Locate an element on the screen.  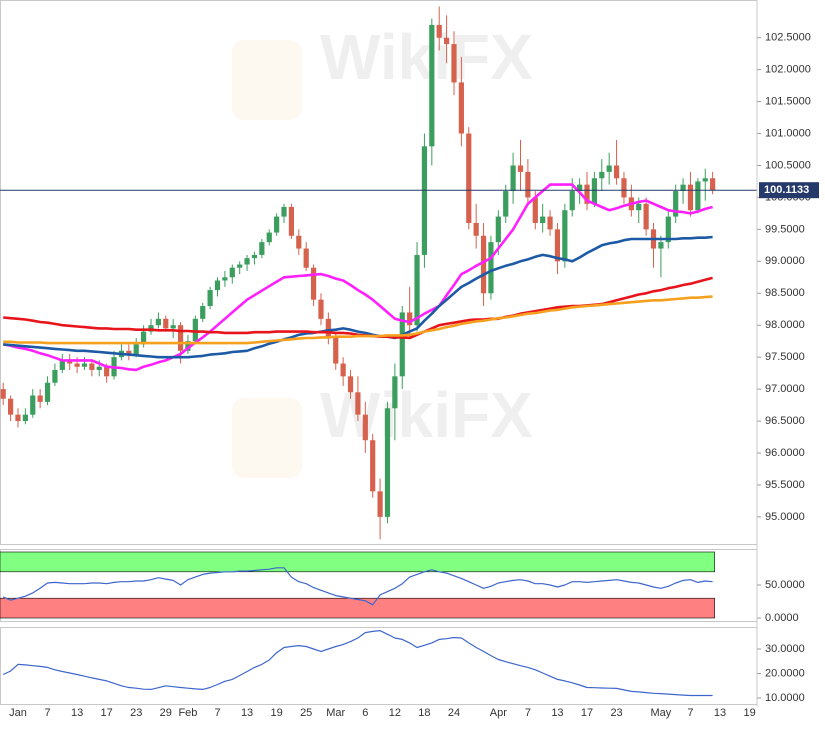
y-tick-label: 98.0000 is located at coordinates (785, 325).